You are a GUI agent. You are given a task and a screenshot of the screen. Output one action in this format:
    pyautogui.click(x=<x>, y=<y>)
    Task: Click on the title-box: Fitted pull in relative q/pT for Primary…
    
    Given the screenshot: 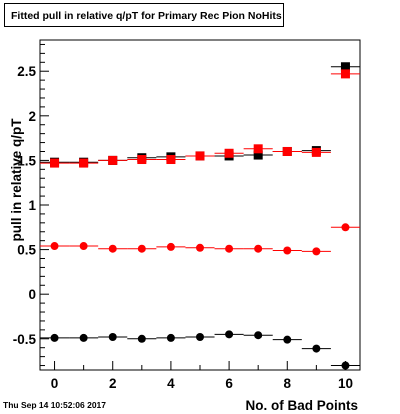 What is the action you would take?
    pyautogui.click(x=144, y=15)
    